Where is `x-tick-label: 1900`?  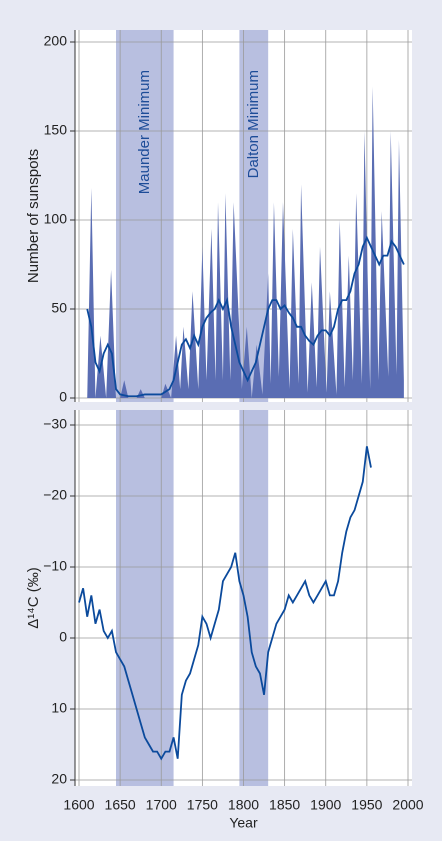 x-tick-label: 1900 is located at coordinates (325, 805).